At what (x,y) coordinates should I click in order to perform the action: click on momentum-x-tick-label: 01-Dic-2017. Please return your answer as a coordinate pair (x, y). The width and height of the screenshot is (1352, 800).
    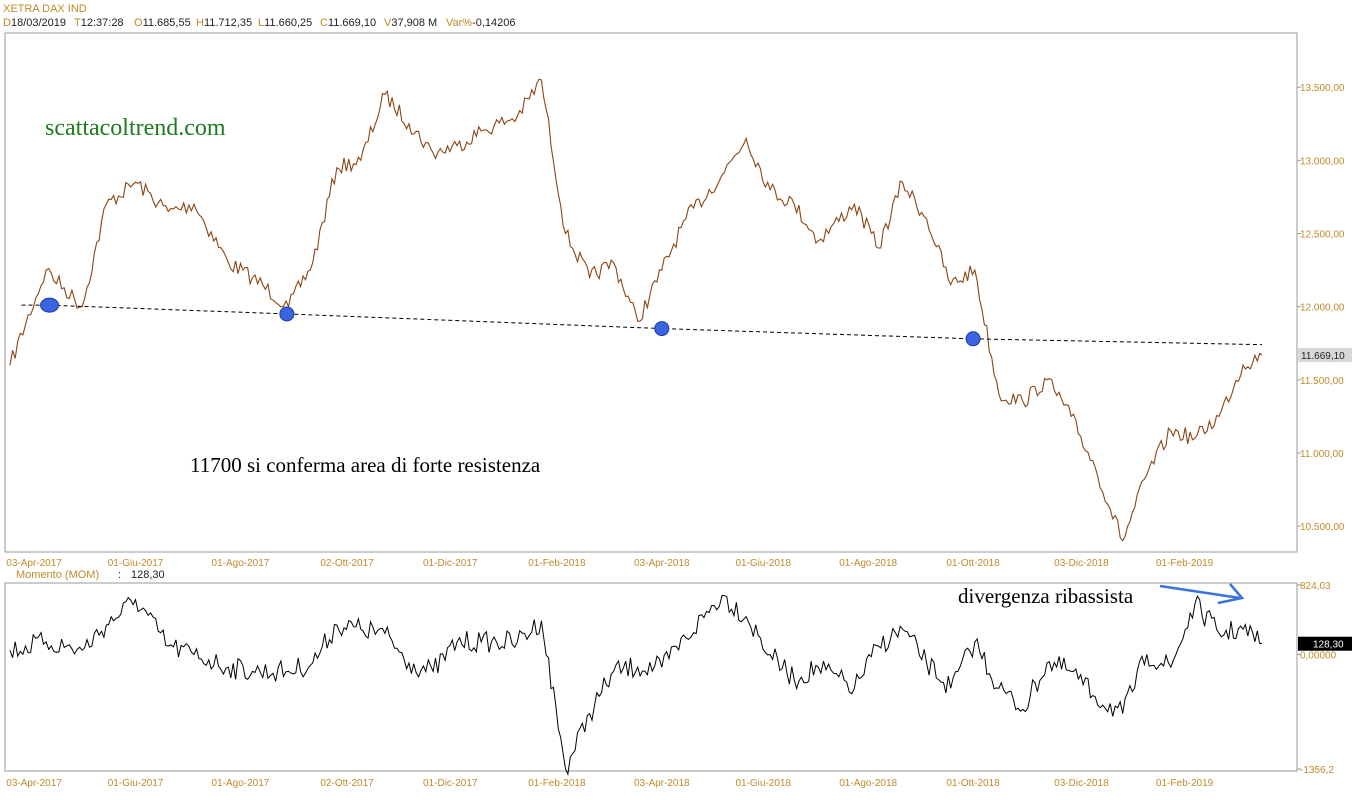
    Looking at the image, I should click on (450, 783).